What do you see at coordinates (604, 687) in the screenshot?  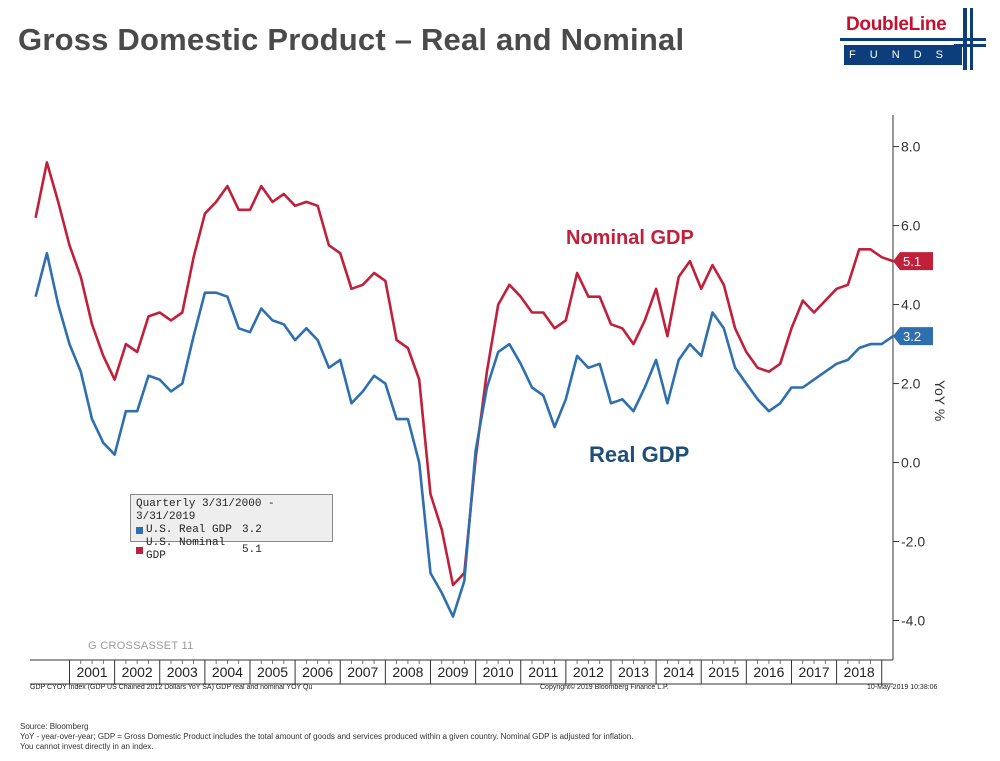 I see `footer-copyright: Copyright© 2019 Bloomberg Finance L.P.` at bounding box center [604, 687].